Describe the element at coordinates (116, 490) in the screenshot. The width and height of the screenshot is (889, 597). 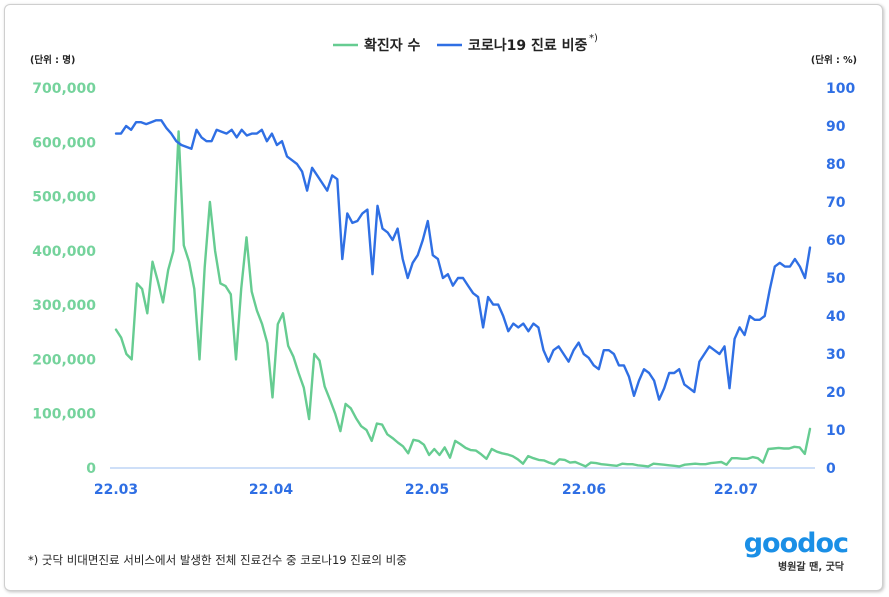
I see `x-tick-label: 22.03` at that location.